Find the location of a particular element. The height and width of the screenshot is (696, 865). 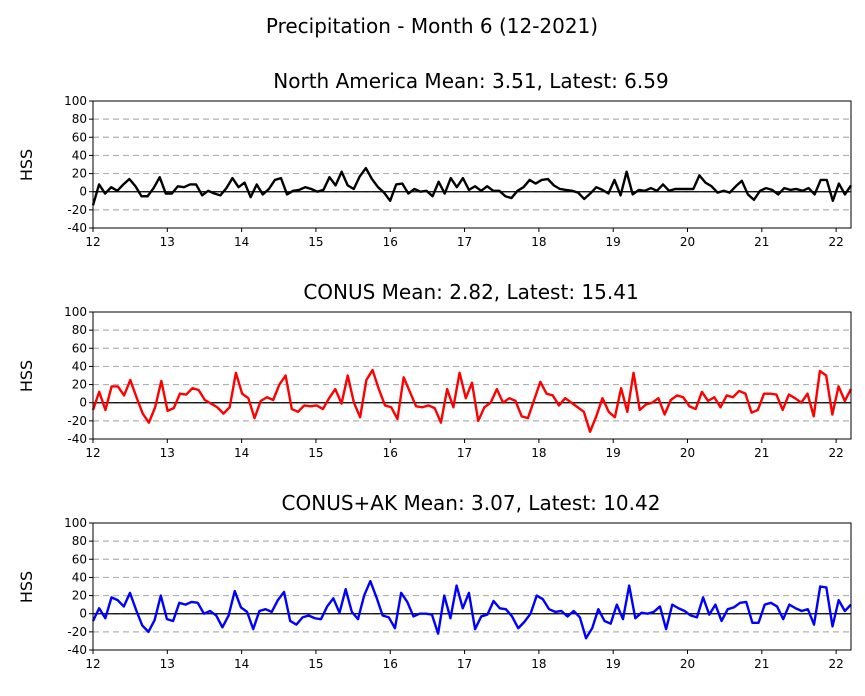

panel-title: CONUS+AK Mean: 3.07, Latest: 10.42 is located at coordinates (471, 503).